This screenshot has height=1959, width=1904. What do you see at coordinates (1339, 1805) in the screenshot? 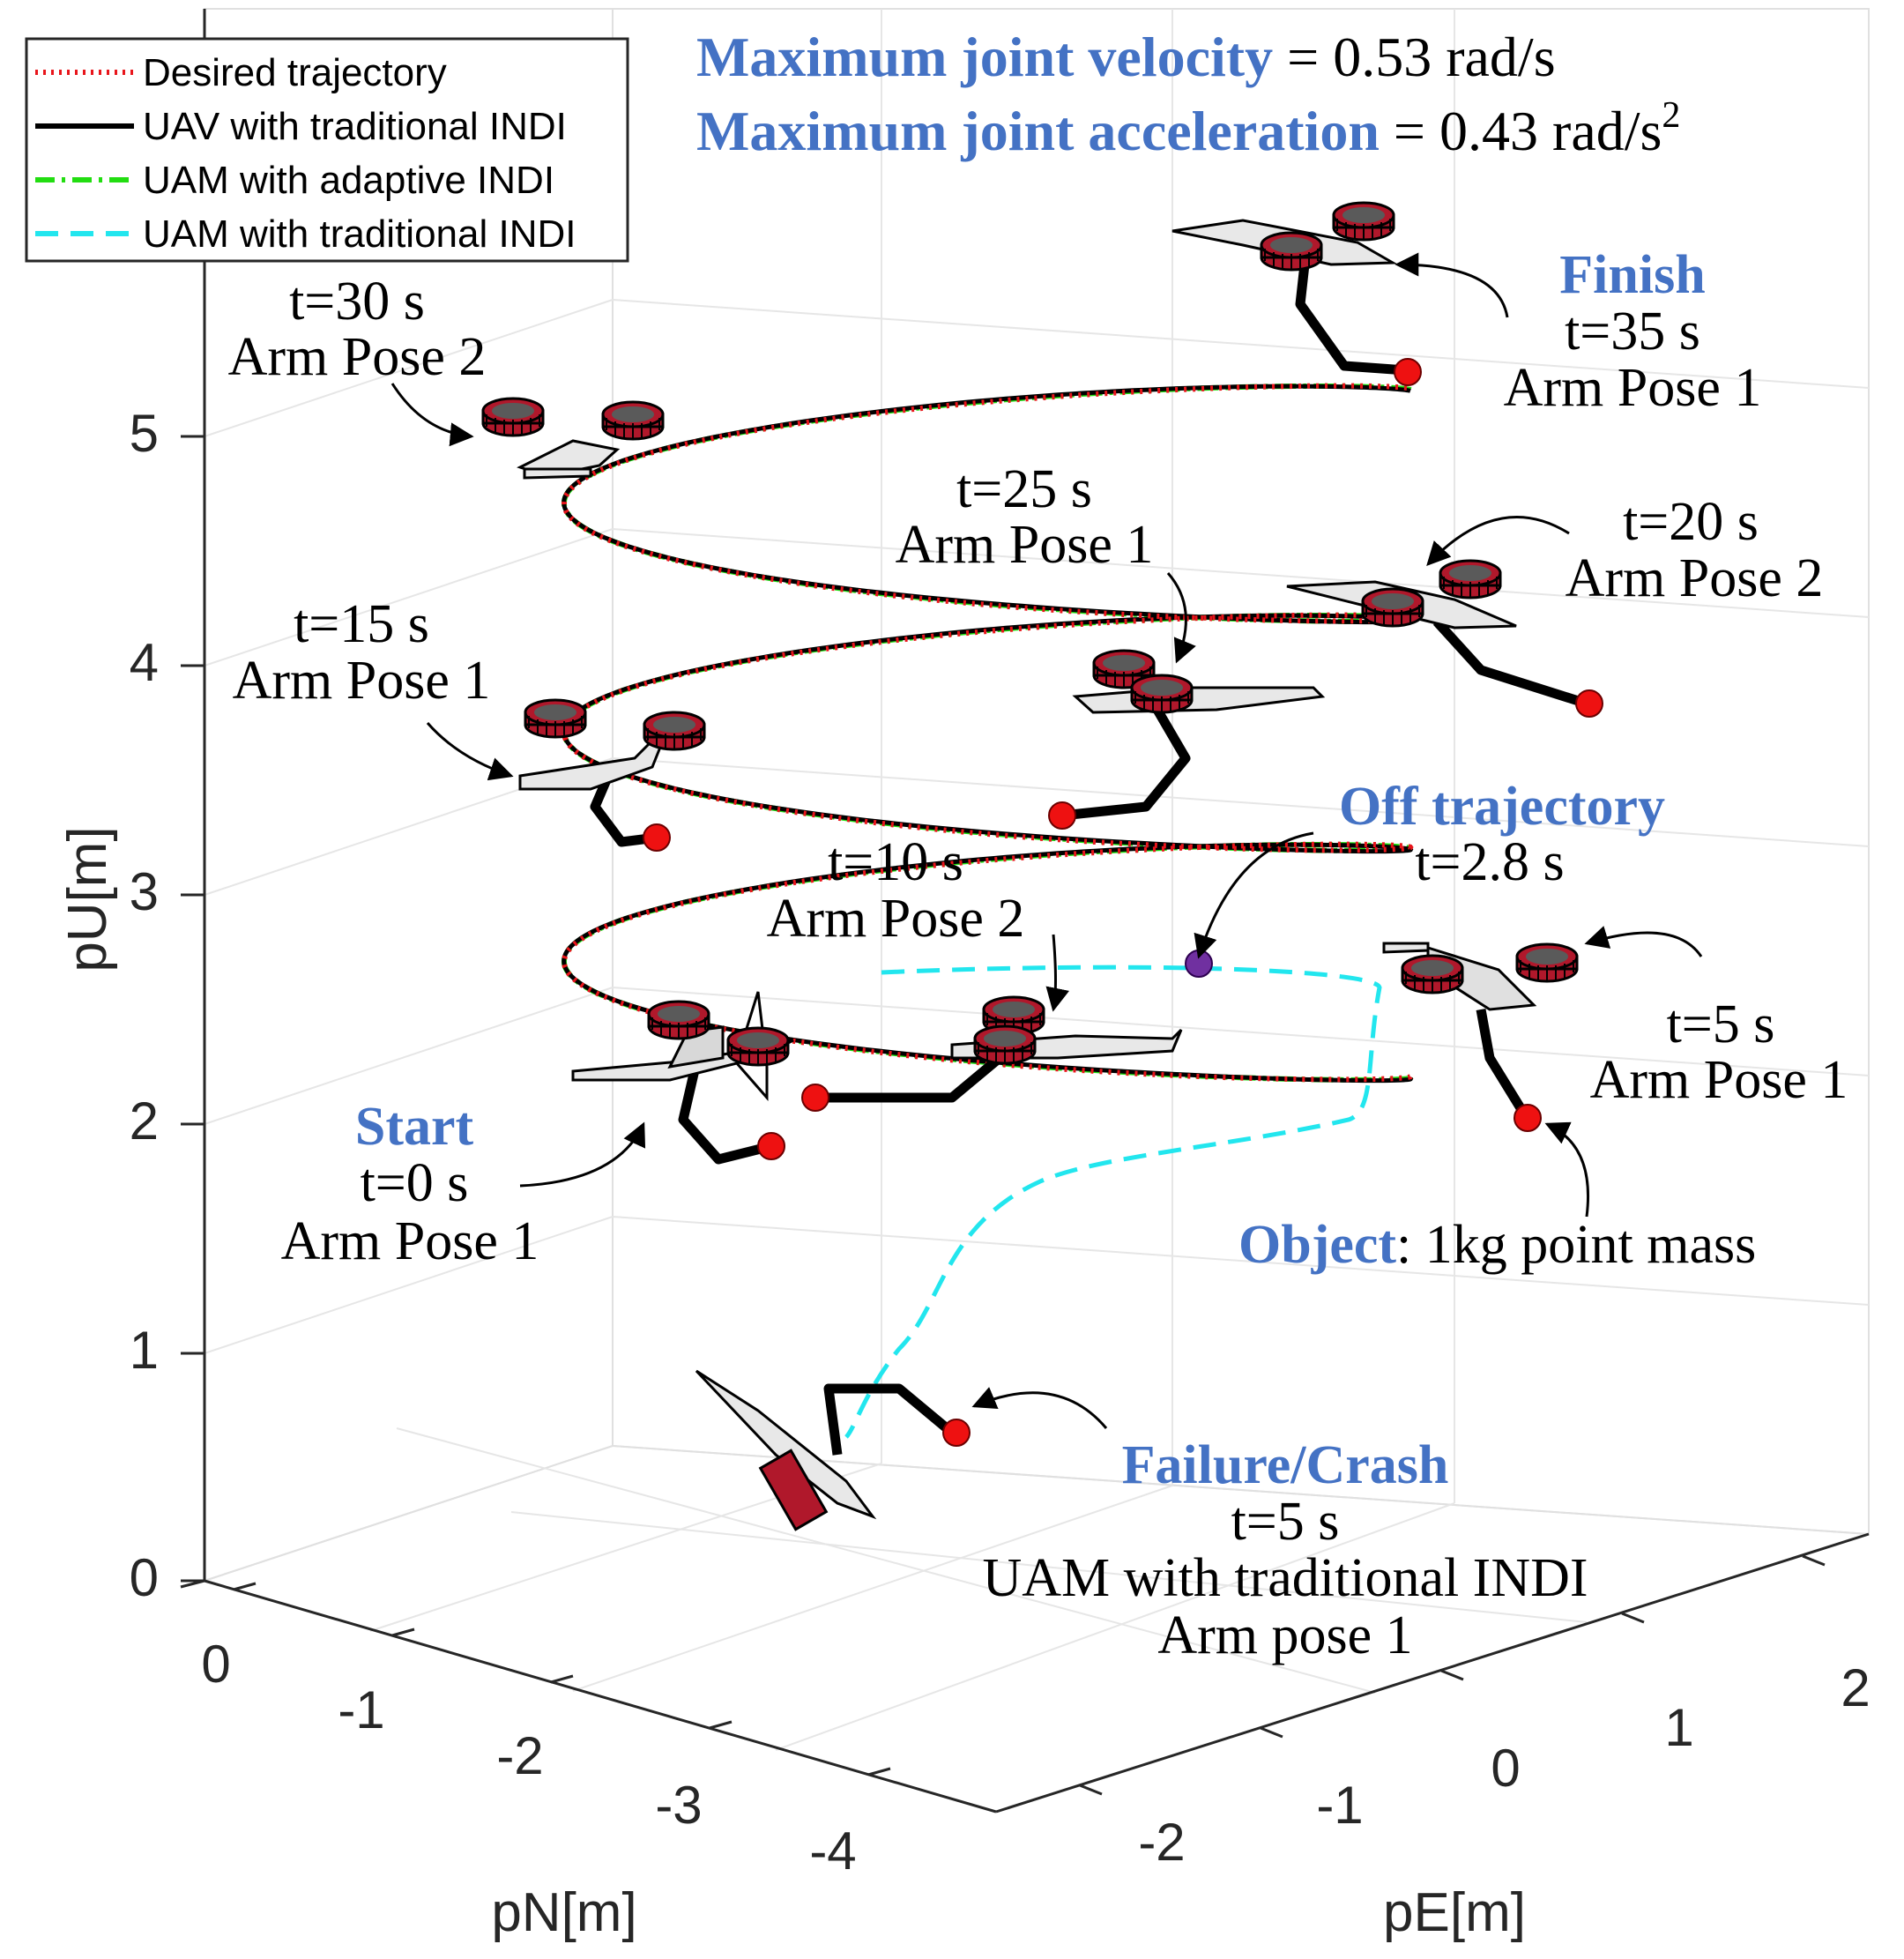
I see `pE-tick-1: -1` at bounding box center [1339, 1805].